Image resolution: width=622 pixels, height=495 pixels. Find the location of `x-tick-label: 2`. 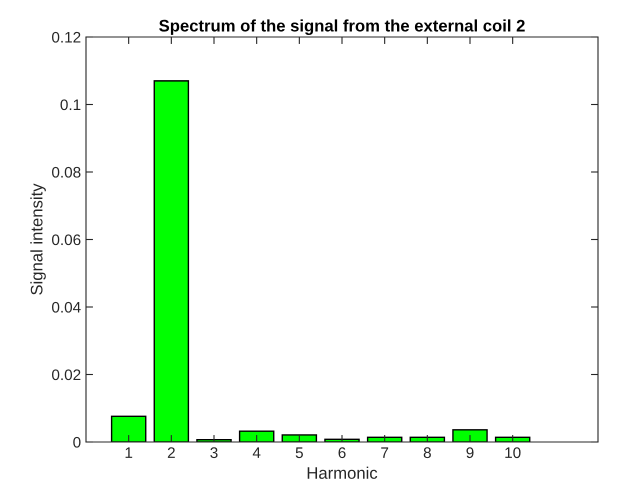

x-tick-label: 2 is located at coordinates (171, 452).